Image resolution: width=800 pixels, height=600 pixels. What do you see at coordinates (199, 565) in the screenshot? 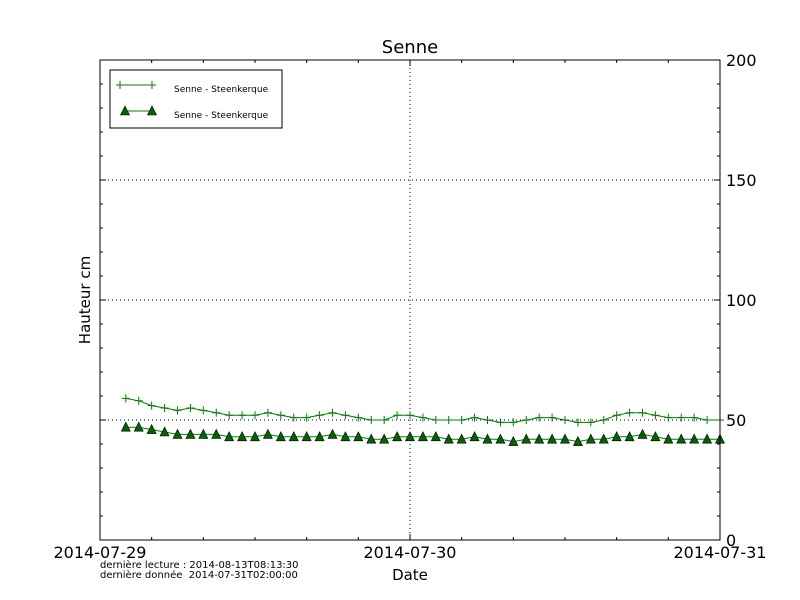
I see `last-read-text: dernière lecture : 2014-08-13T08:13:30` at bounding box center [199, 565].